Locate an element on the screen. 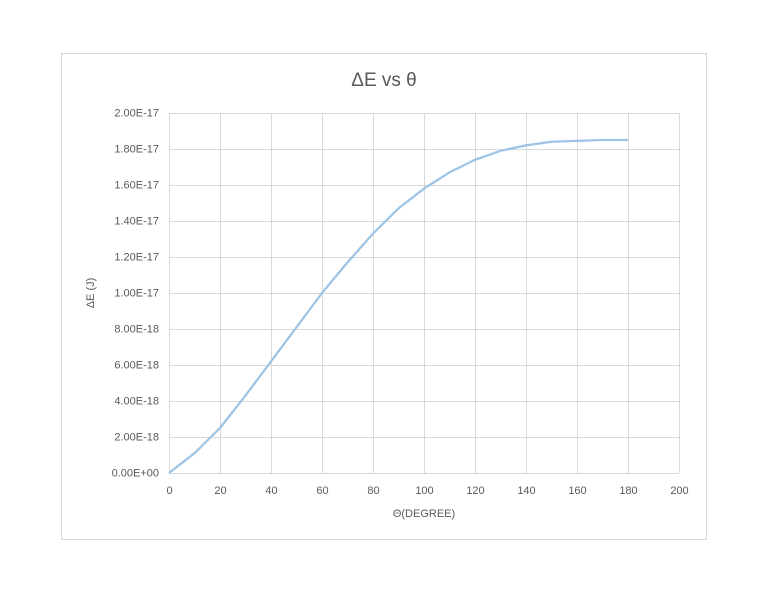 This screenshot has height=599, width=768. x-tick-label: 160 is located at coordinates (577, 491).